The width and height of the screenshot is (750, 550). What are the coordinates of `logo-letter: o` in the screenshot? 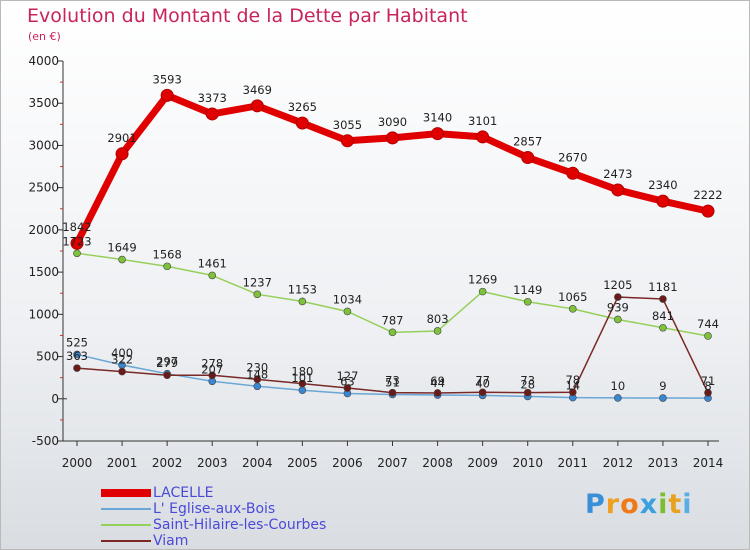 It's located at (630, 504).